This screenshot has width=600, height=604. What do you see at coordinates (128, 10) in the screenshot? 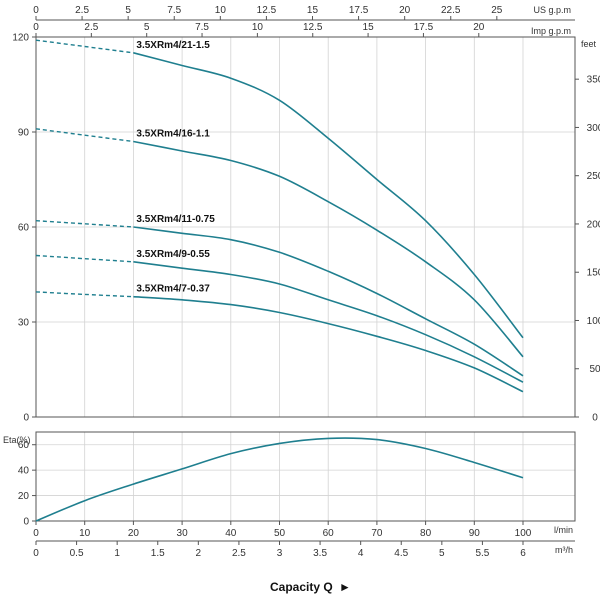
I see `us-gpm-tick-label: 5` at bounding box center [128, 10].